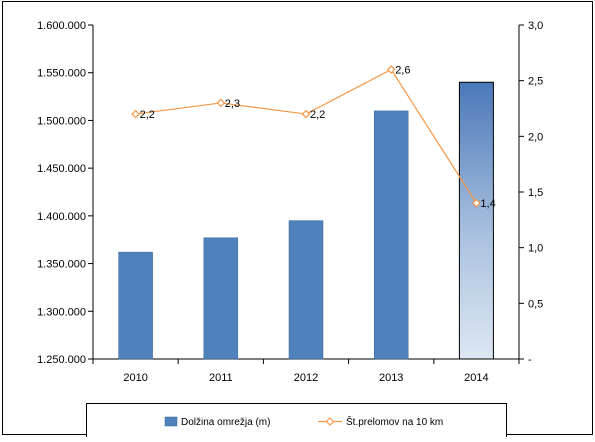 The height and width of the screenshot is (442, 595). What do you see at coordinates (402, 71) in the screenshot?
I see `data-label: 2,6` at bounding box center [402, 71].